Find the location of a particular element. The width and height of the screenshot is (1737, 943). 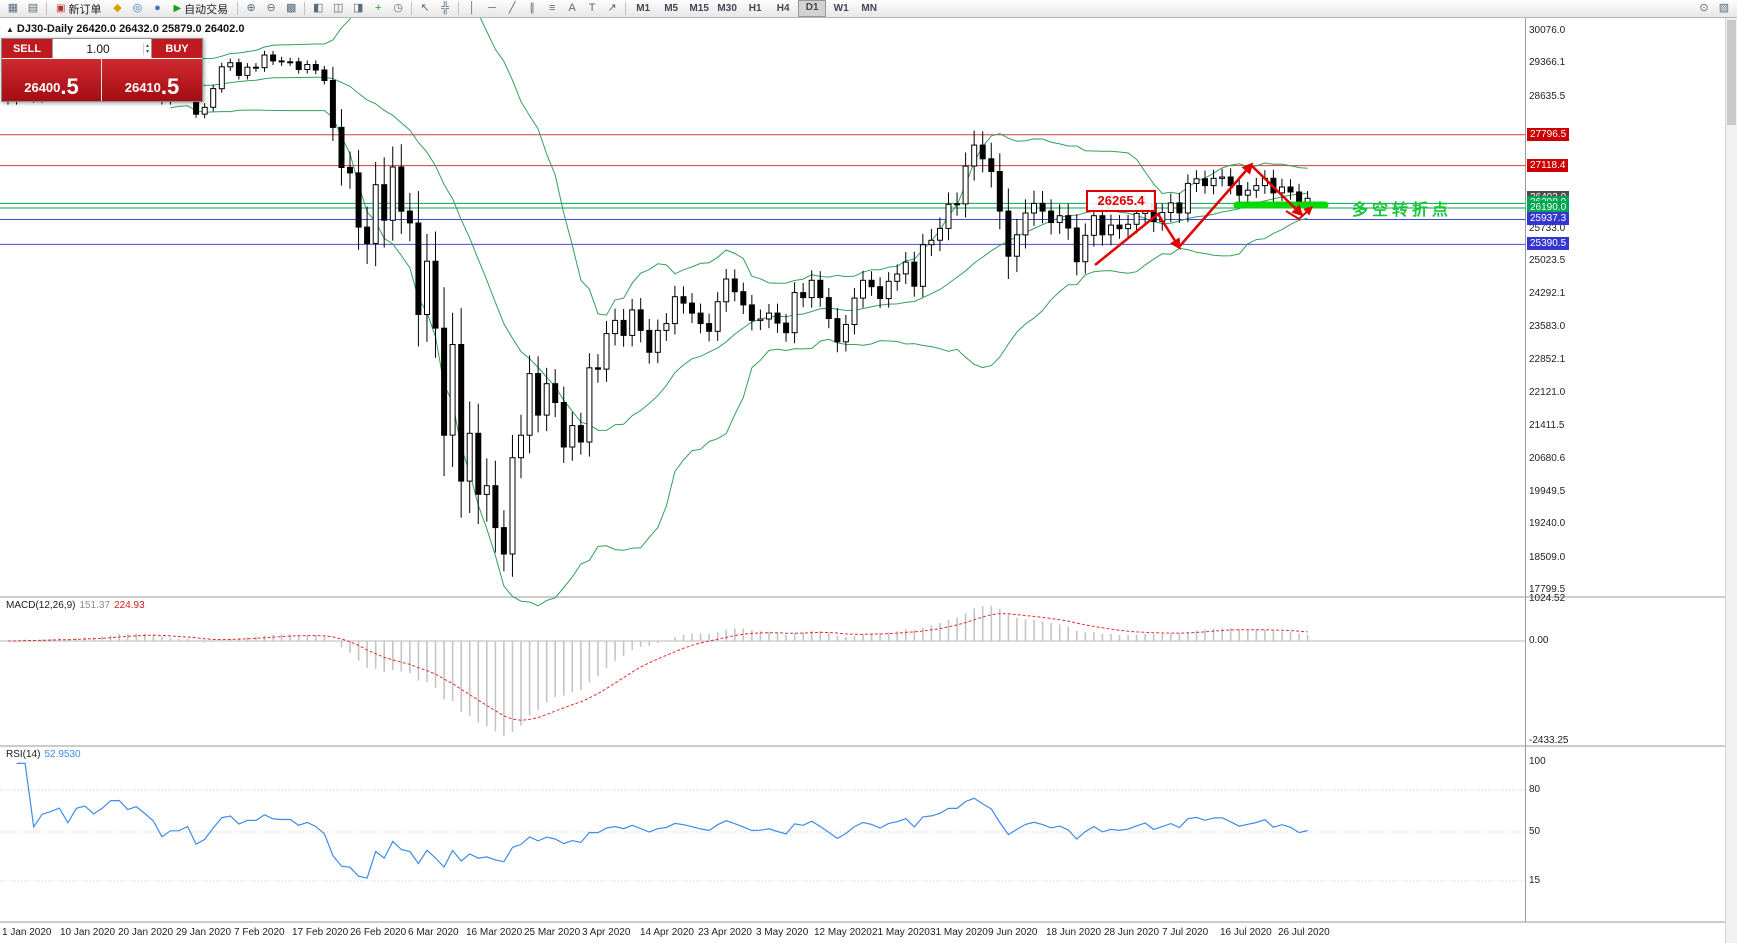

trendline-icon: ╱ is located at coordinates (512, 8).